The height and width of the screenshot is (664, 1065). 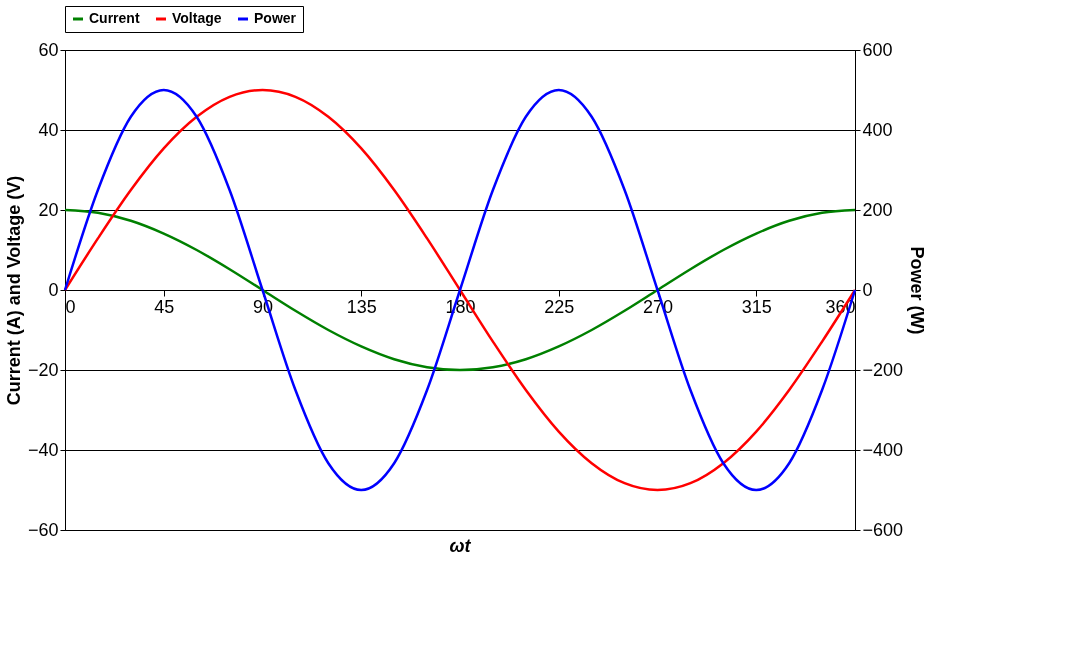 What do you see at coordinates (877, 129) in the screenshot?
I see `y2-tick-label: 400` at bounding box center [877, 129].